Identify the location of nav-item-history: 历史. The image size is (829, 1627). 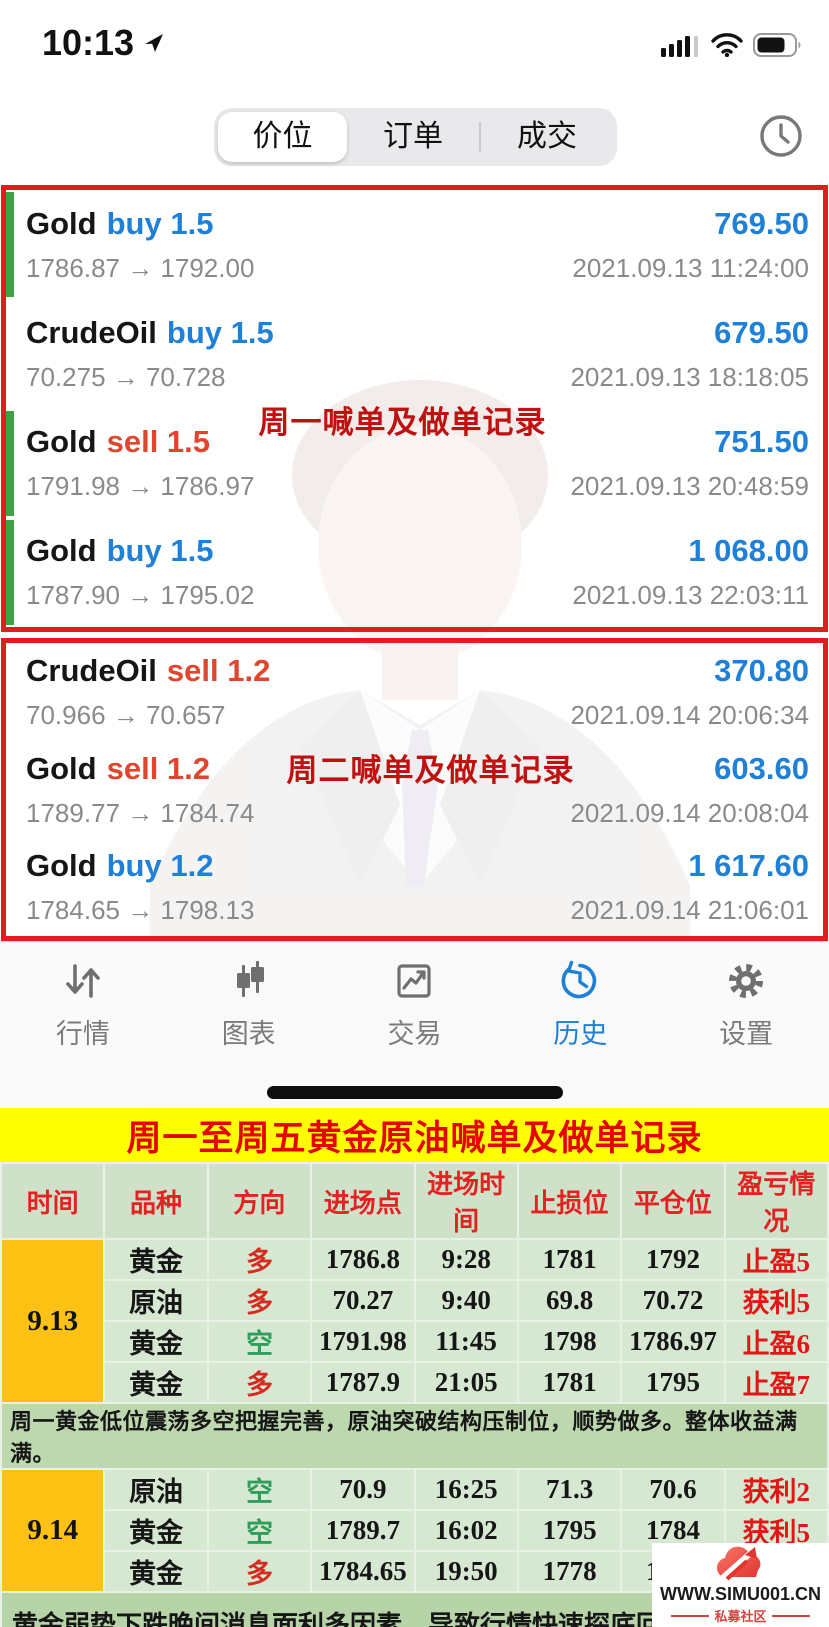
(580, 1004).